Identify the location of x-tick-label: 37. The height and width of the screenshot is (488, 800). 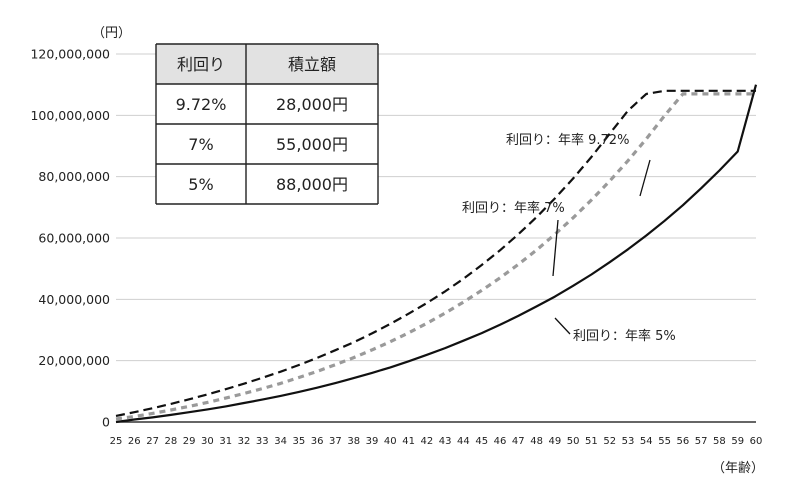
(335, 441).